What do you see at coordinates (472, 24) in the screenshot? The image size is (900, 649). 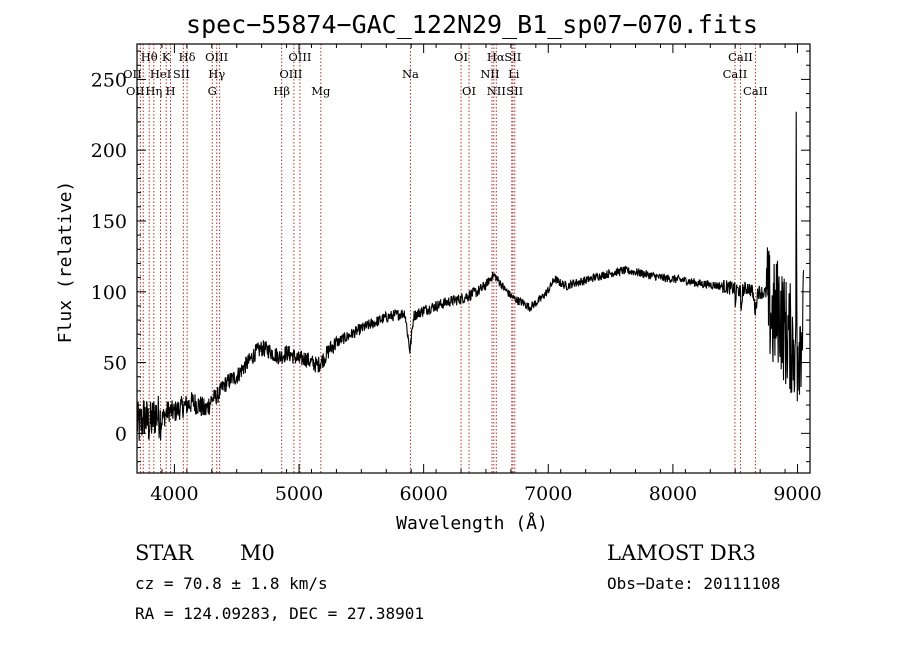 I see `chart-title: spec−55874−GAC_122N29_B1_sp07−070.fits` at bounding box center [472, 24].